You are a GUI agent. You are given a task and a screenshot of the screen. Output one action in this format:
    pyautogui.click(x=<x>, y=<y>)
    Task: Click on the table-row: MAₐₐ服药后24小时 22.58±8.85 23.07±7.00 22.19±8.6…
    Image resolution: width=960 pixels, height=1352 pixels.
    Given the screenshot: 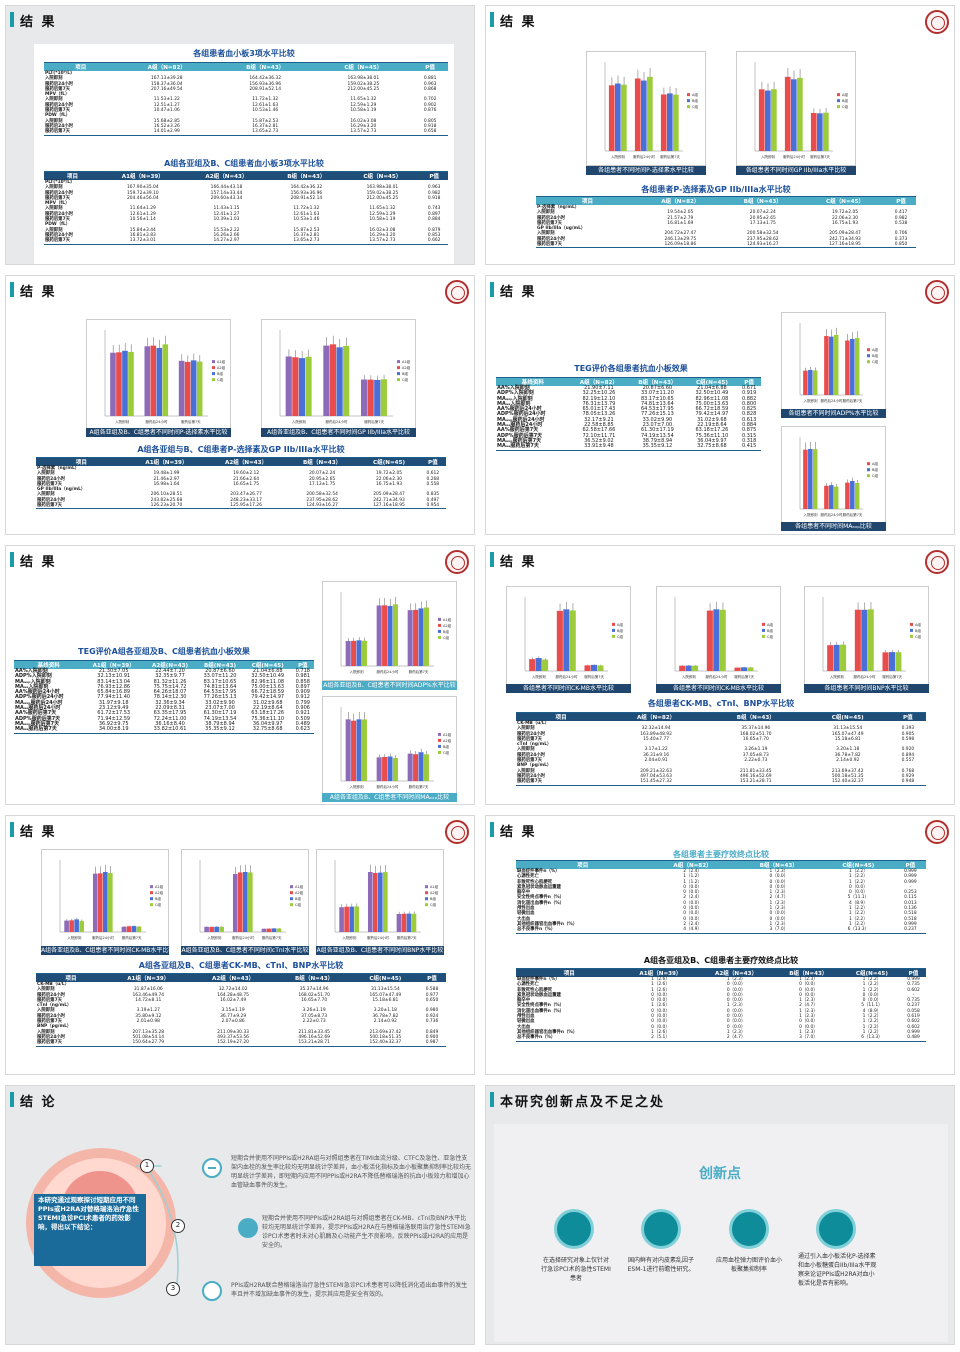 What is the action you would take?
    pyautogui.click(x=628, y=425)
    